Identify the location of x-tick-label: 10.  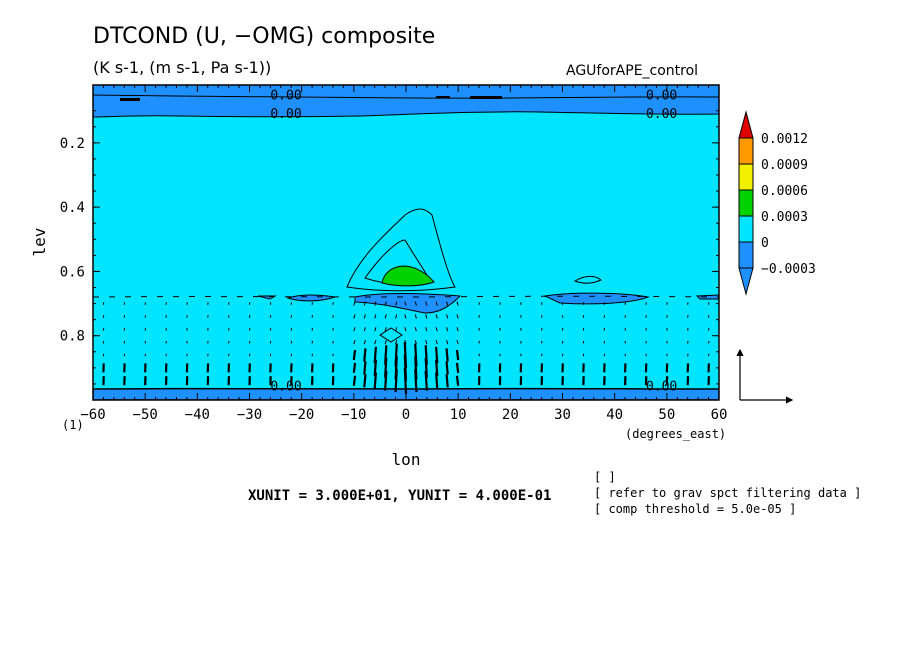
(458, 415).